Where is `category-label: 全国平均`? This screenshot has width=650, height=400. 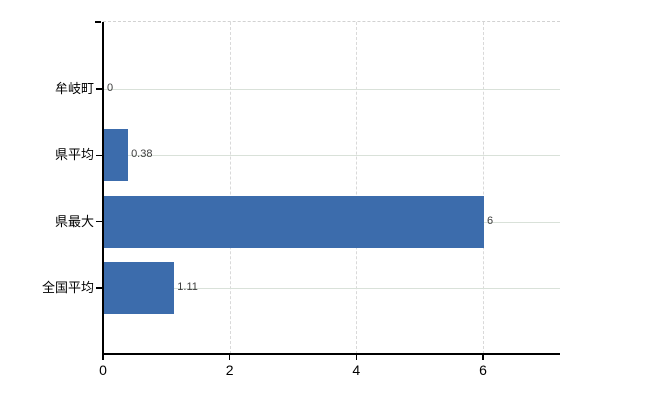
category-label: 全国平均 is located at coordinates (67, 287).